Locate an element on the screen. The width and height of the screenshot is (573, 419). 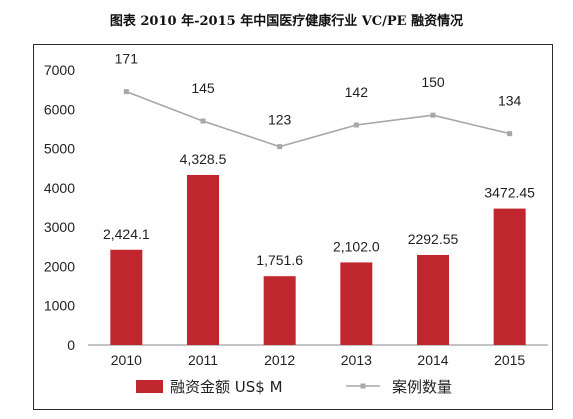
legend-bar-swatch is located at coordinates (149, 386).